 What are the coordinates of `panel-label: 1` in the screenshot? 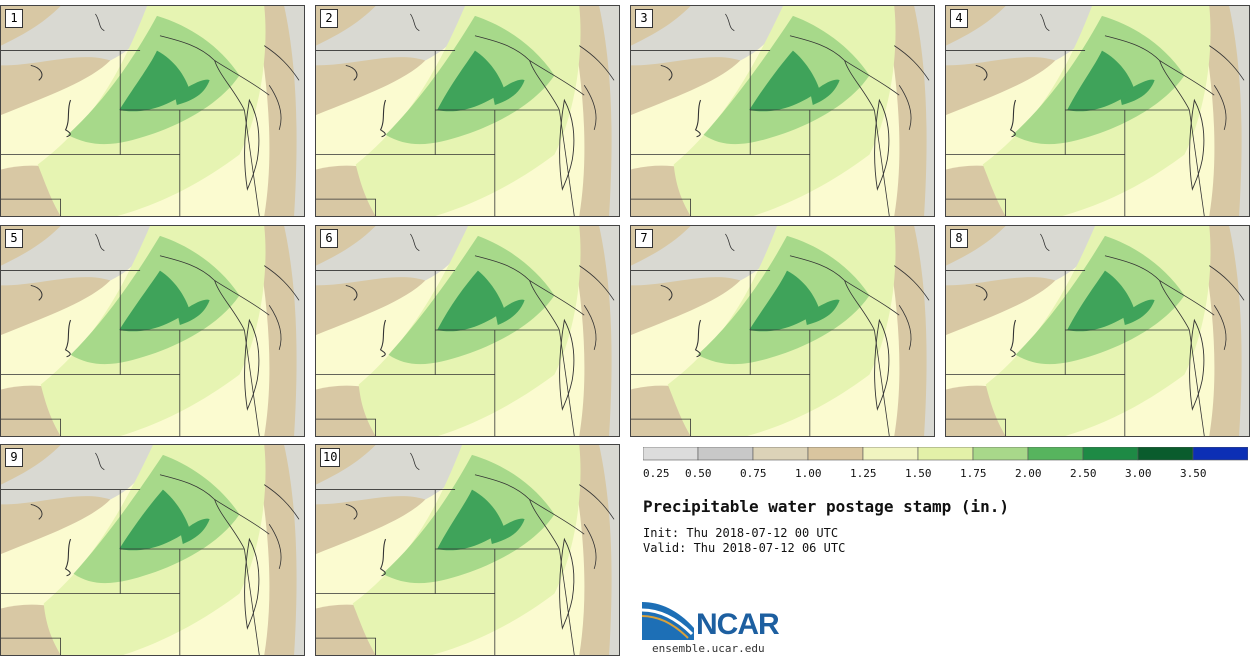 It's located at (14, 18).